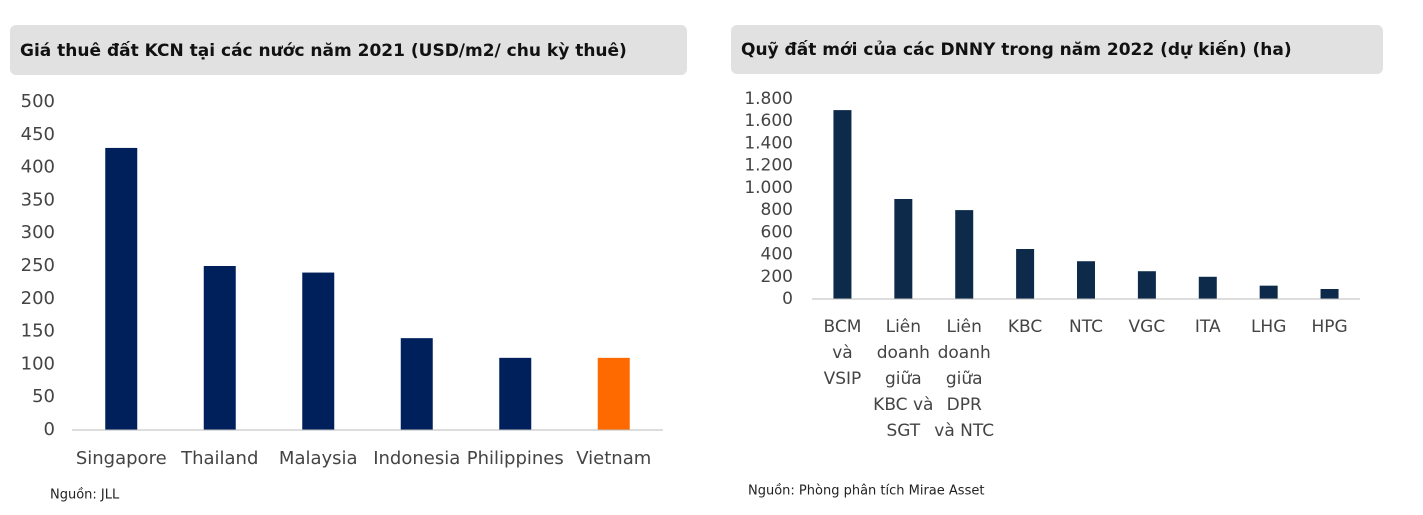 The height and width of the screenshot is (515, 1423). Describe the element at coordinates (38, 134) in the screenshot. I see `y-tick-label: 450` at that location.